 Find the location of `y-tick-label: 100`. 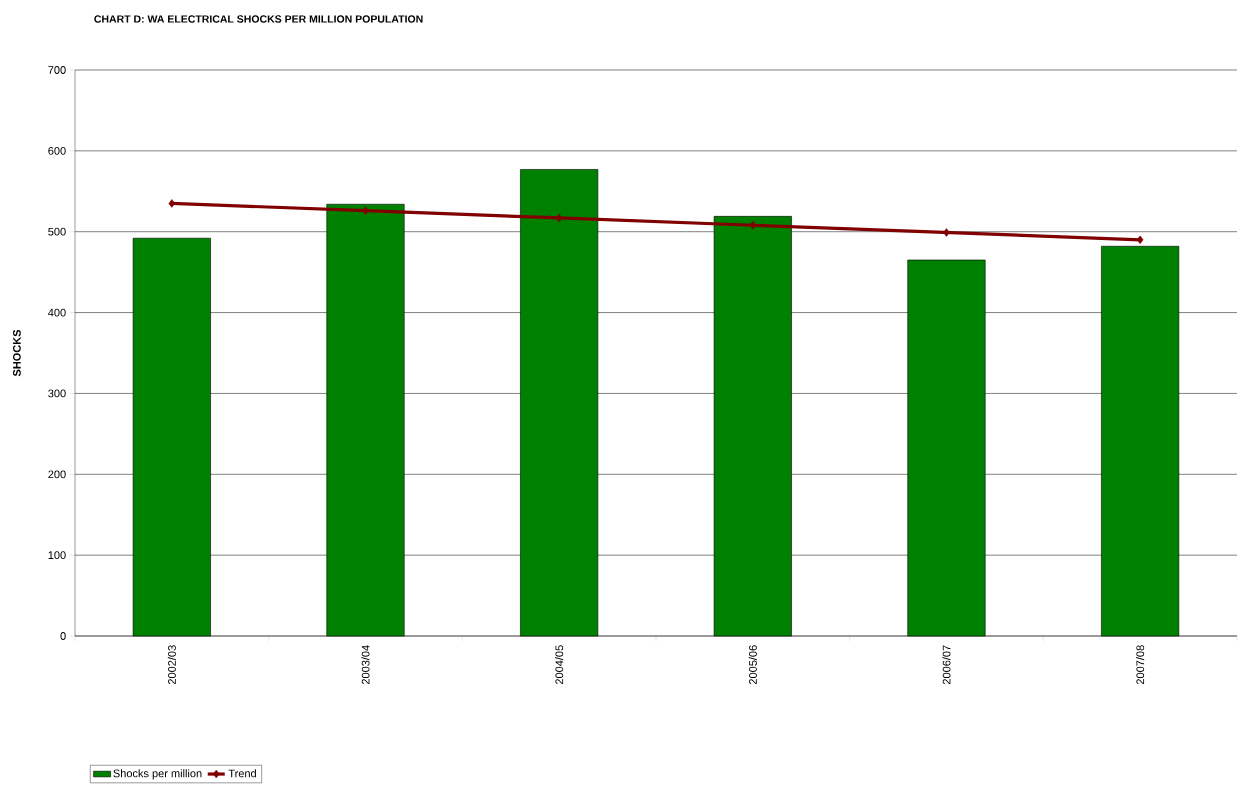

y-tick-label: 100 is located at coordinates (57, 555).